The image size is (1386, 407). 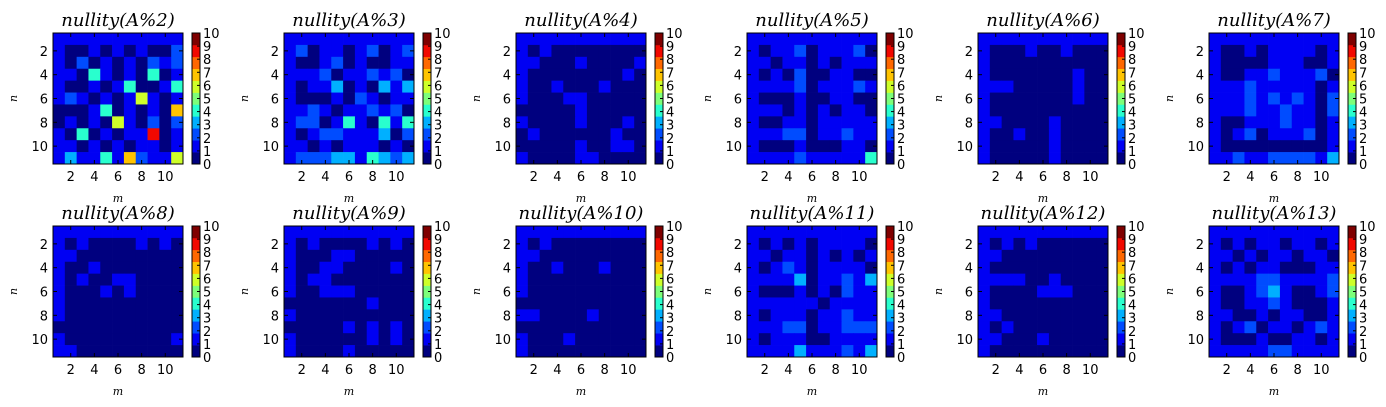 What do you see at coordinates (1363, 139) in the screenshot?
I see `colorbar-tick-label: 2` at bounding box center [1363, 139].